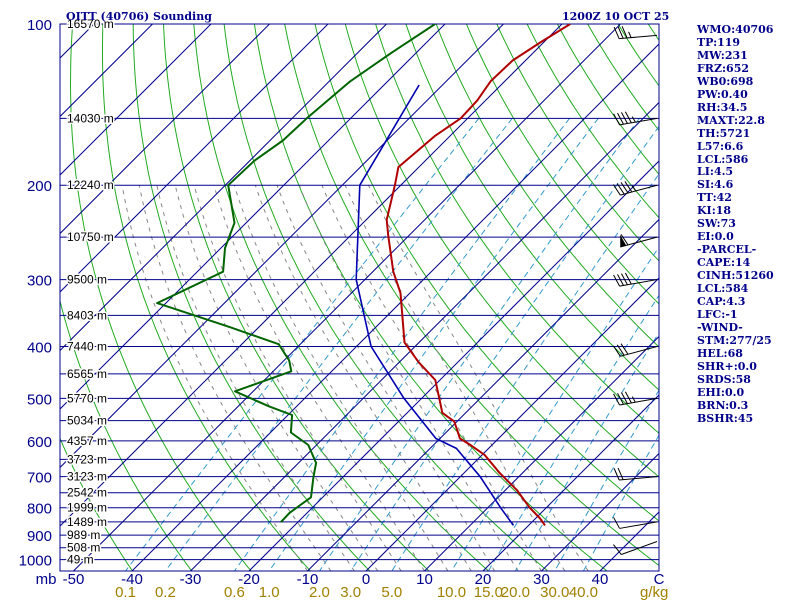 The image size is (800, 600). I want to click on index-item: MAXT:22.8, so click(731, 120).